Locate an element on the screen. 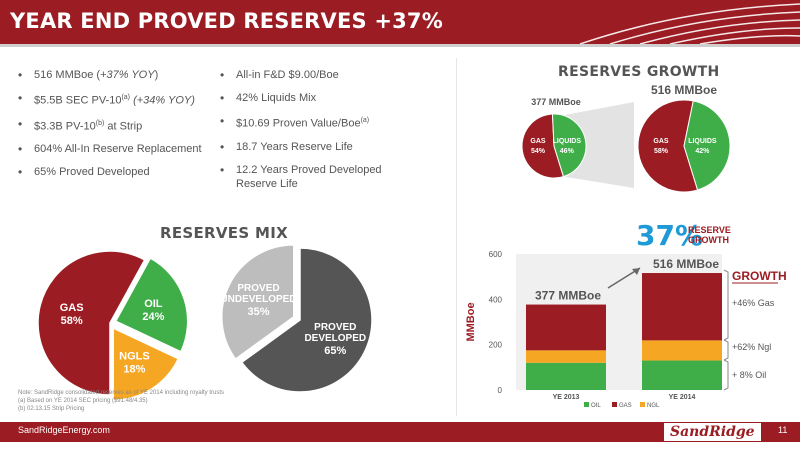  pie-label: OIL is located at coordinates (153, 304).